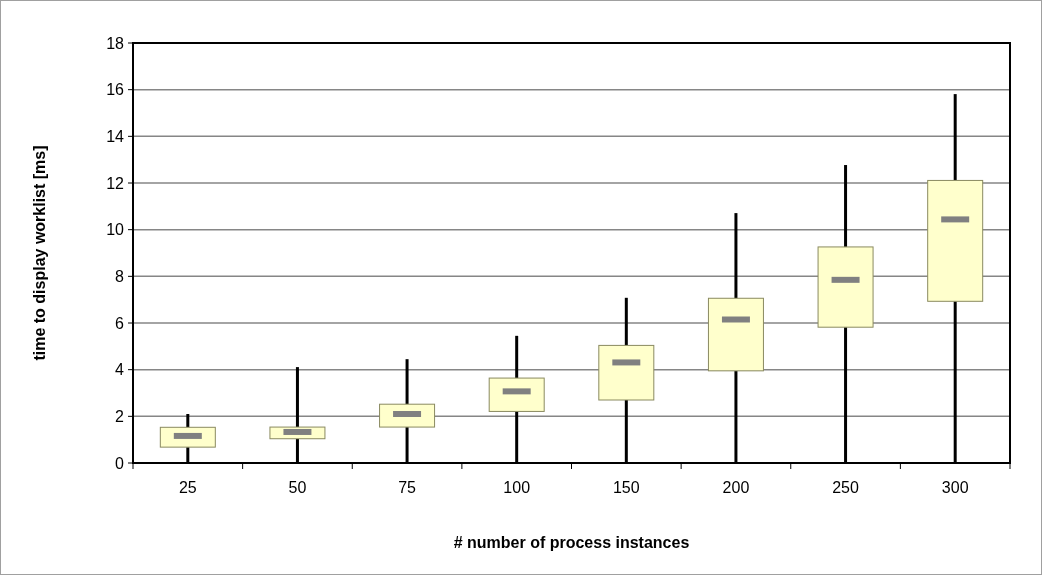  What do you see at coordinates (120, 323) in the screenshot?
I see `y-tick-label: 6` at bounding box center [120, 323].